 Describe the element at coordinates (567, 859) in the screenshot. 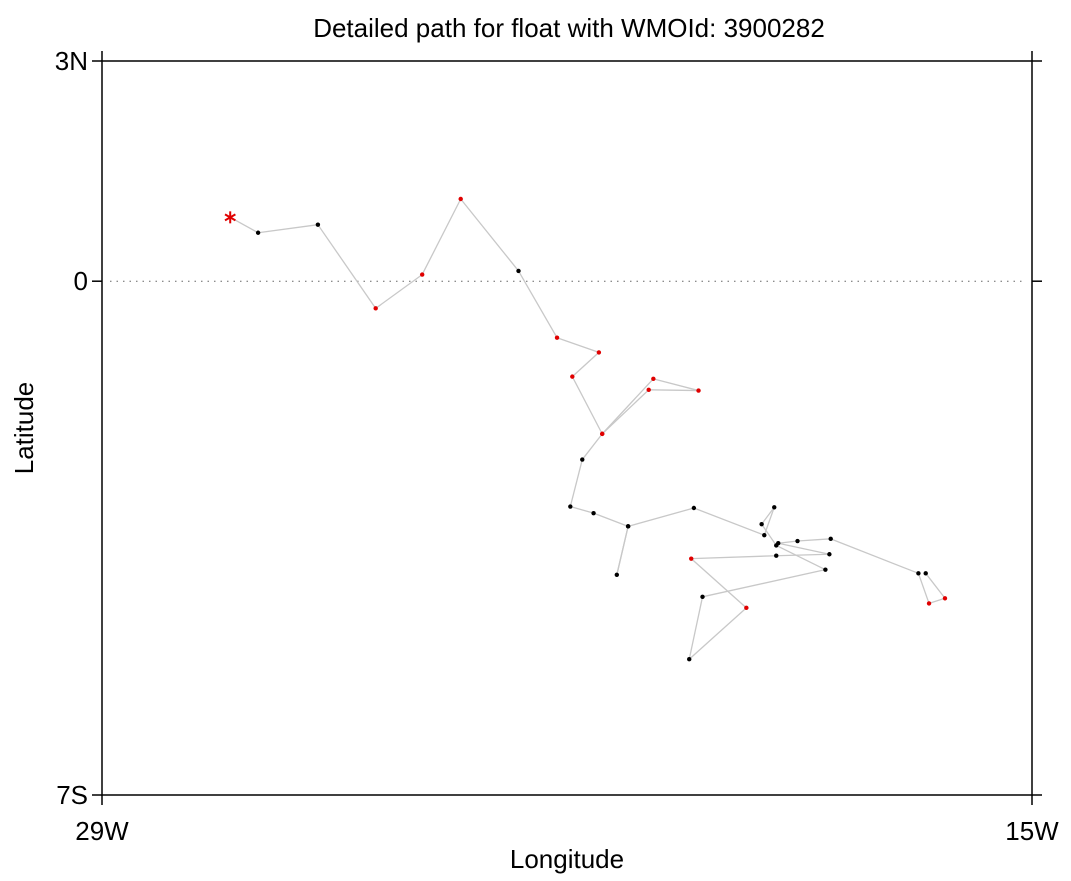

I see `x-axis-label: Longitude` at that location.